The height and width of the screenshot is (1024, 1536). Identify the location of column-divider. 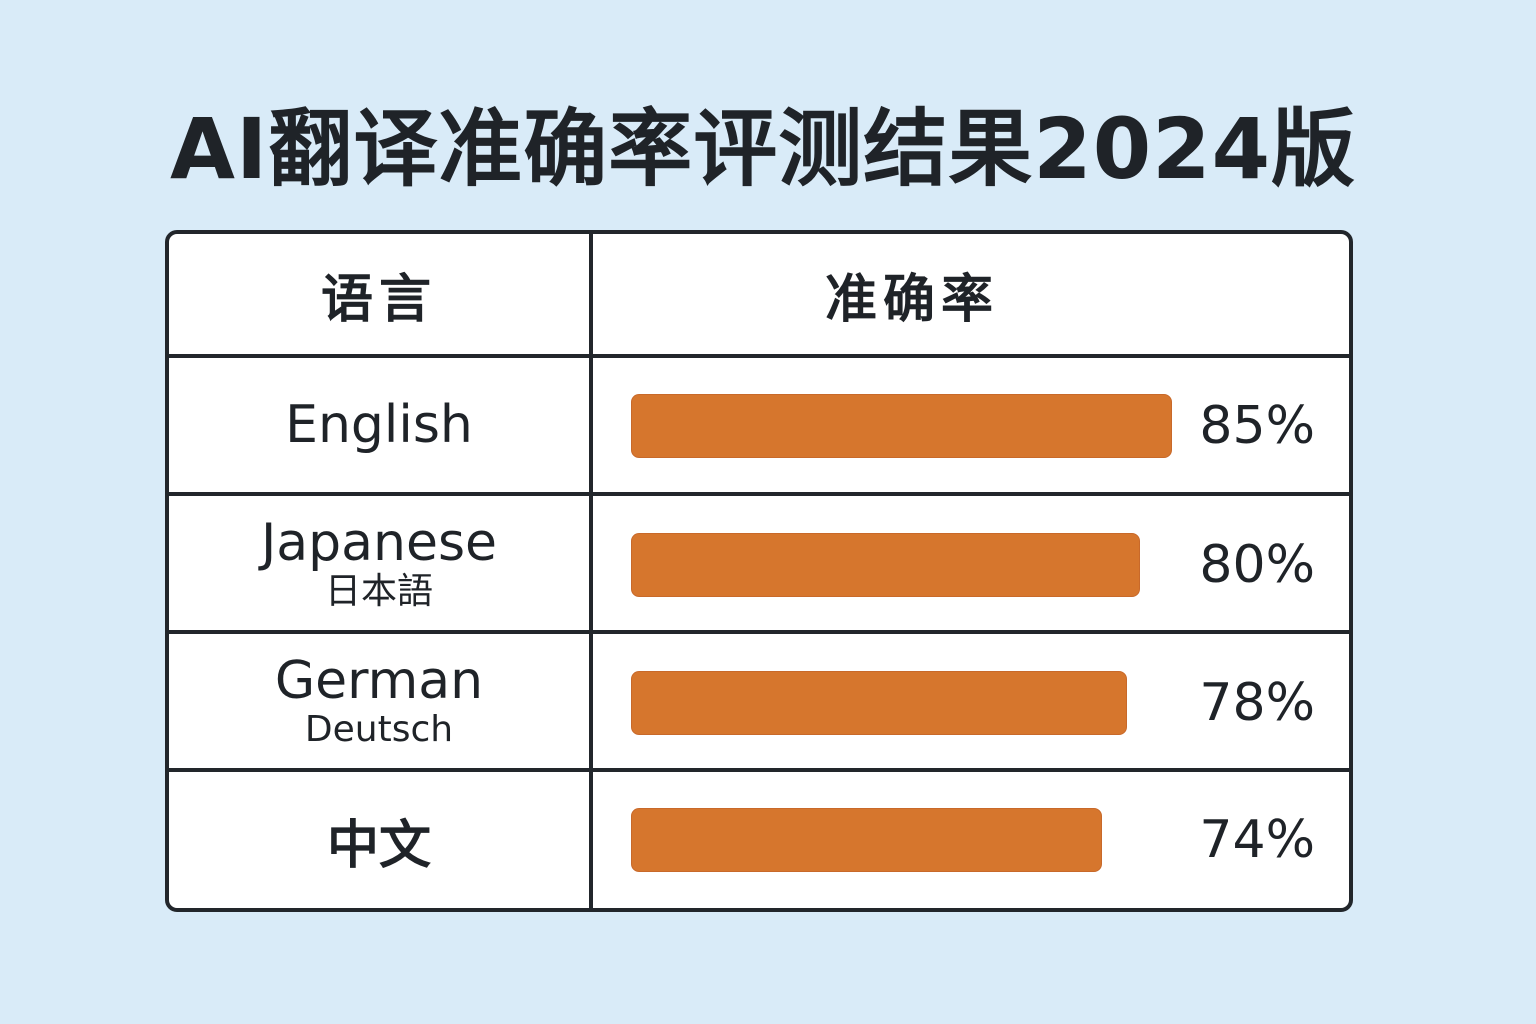
(591, 571).